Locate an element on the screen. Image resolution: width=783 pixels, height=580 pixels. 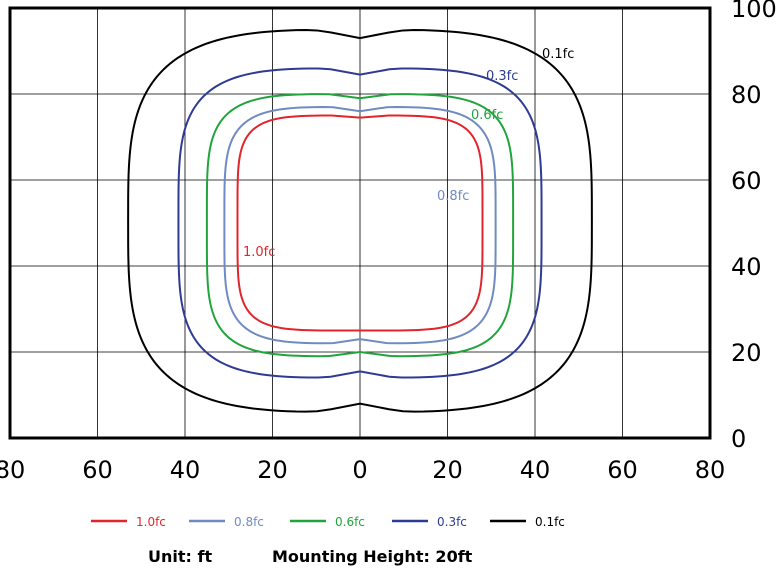
y-tick-label: 0 is located at coordinates (738, 439).